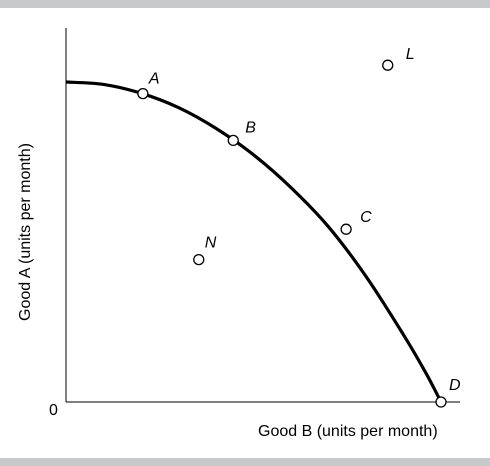 The width and height of the screenshot is (490, 466). I want to click on origin-label: 0, so click(53, 410).